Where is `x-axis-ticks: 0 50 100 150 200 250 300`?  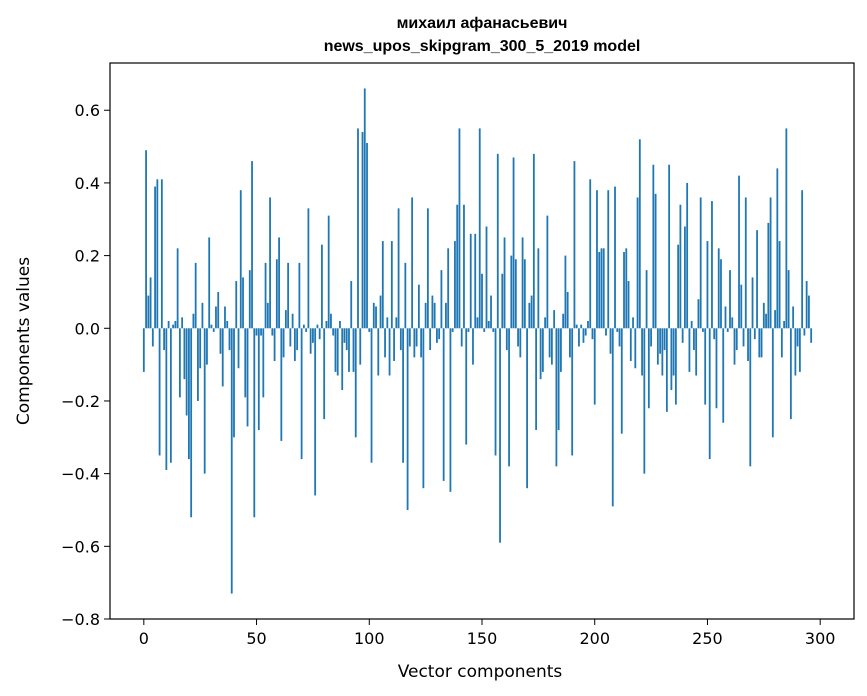 x-axis-ticks: 0 50 100 150 200 250 300 is located at coordinates (487, 633).